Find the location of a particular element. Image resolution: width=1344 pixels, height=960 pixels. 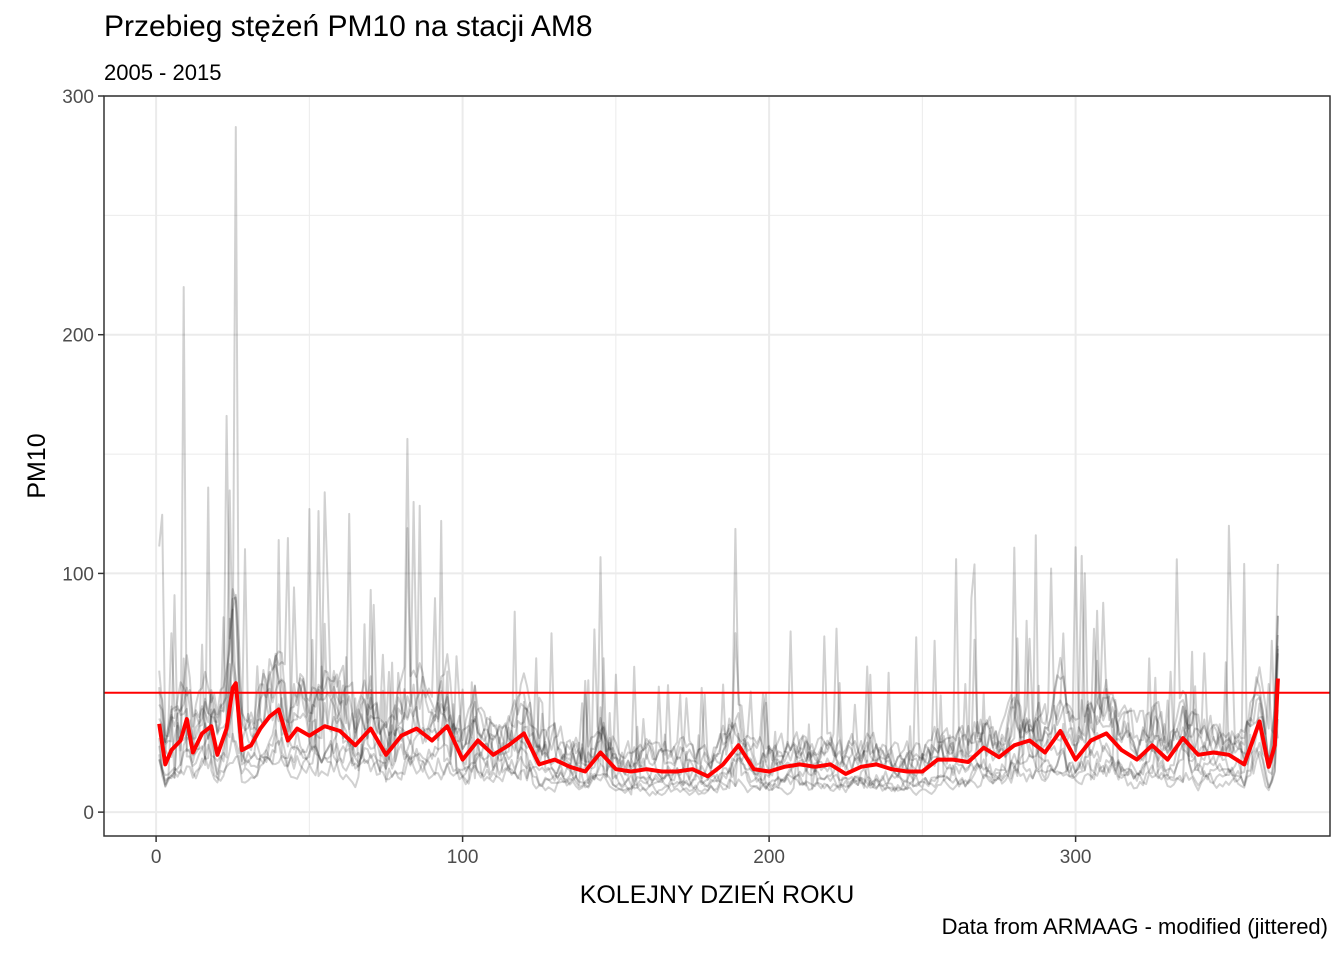

x-tick-label-0: 0 is located at coordinates (156, 857).